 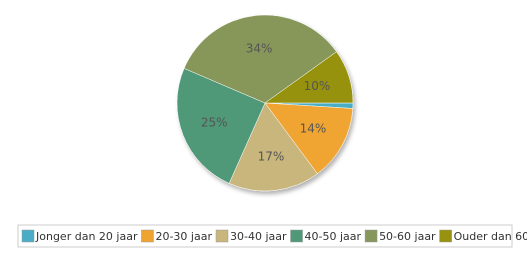 I want to click on legend-label: 20-30 jaar, so click(x=183, y=236).